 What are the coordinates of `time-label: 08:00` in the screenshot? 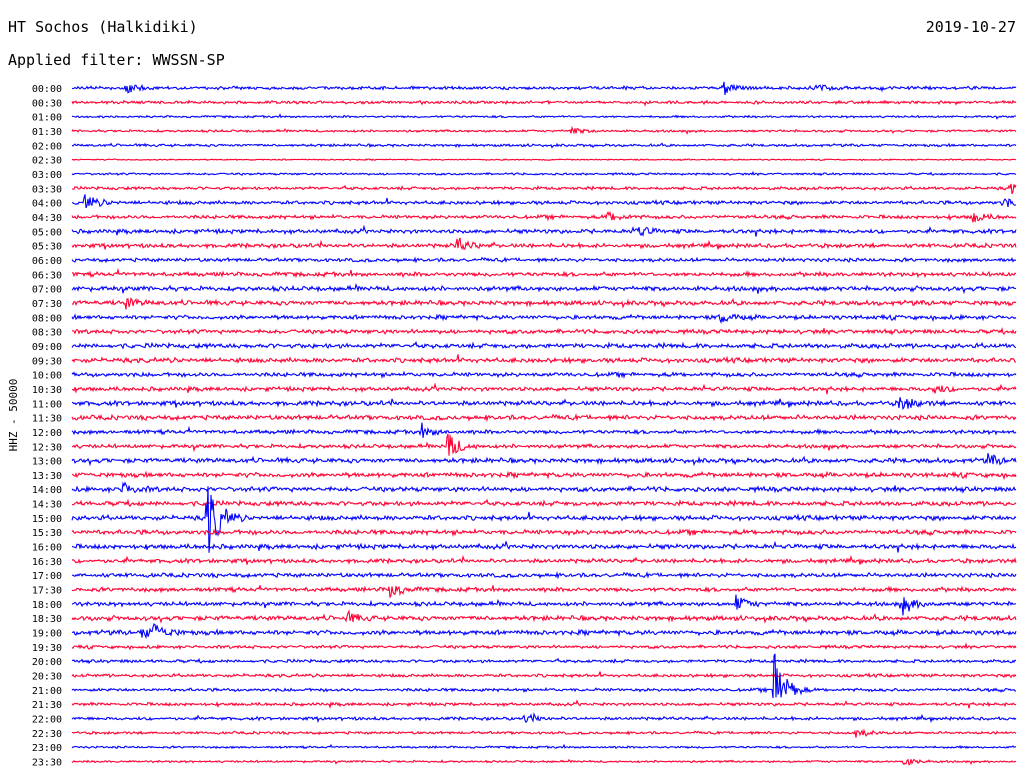 It's located at (47, 318).